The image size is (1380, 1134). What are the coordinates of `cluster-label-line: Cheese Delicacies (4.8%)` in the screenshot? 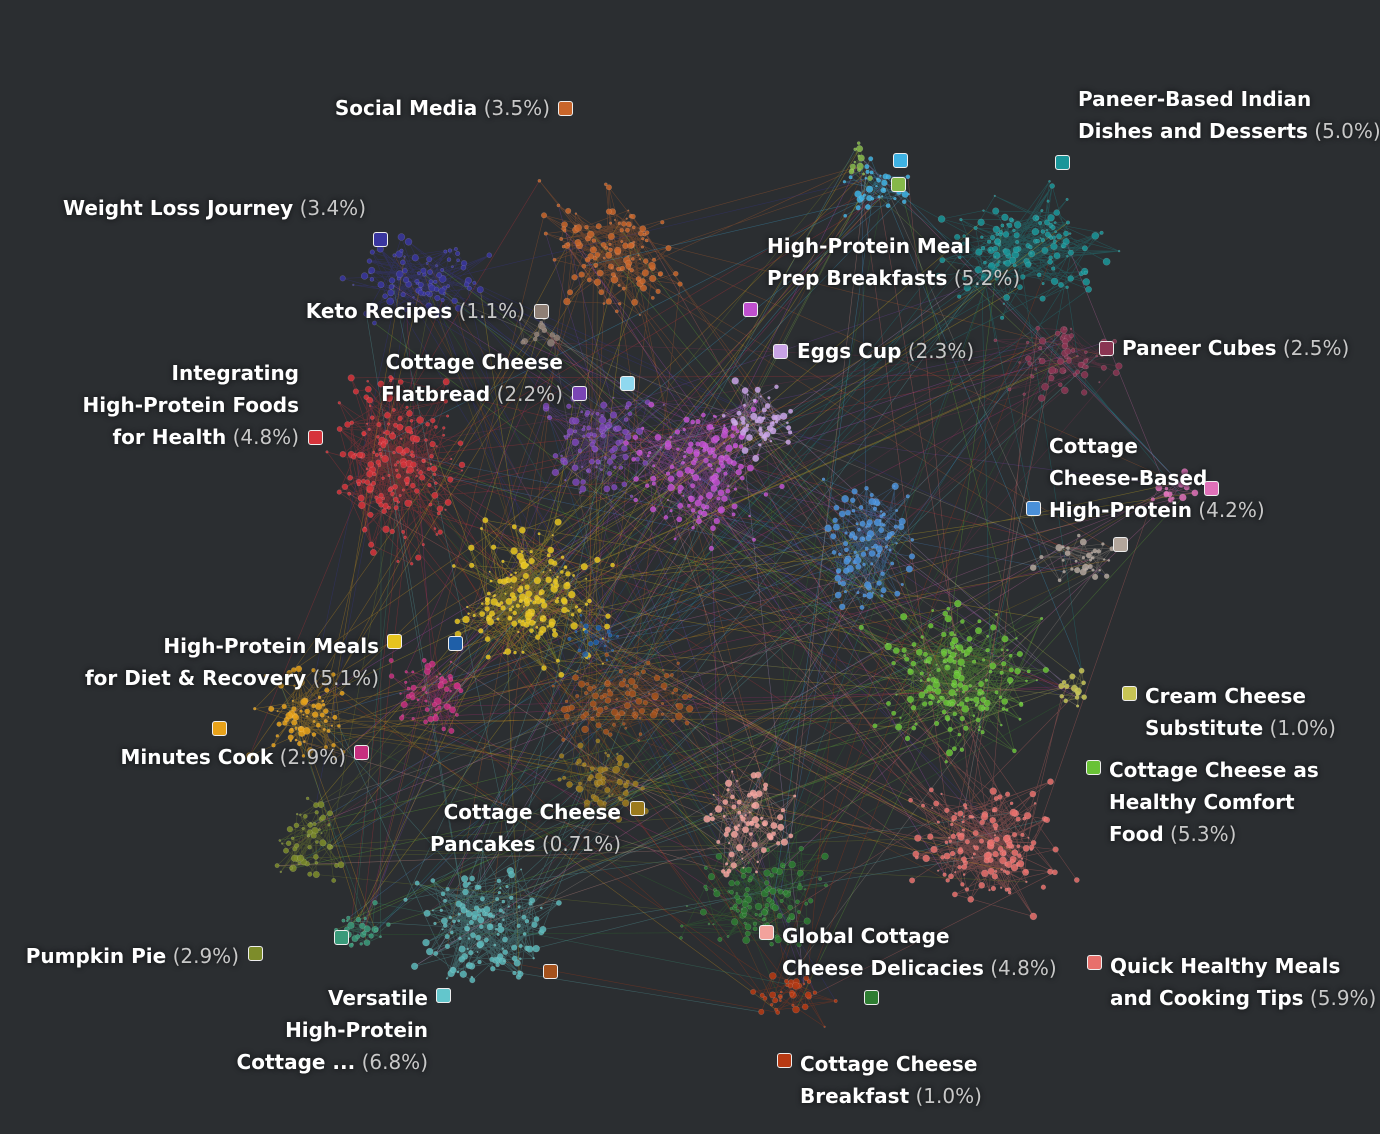 It's located at (919, 968).